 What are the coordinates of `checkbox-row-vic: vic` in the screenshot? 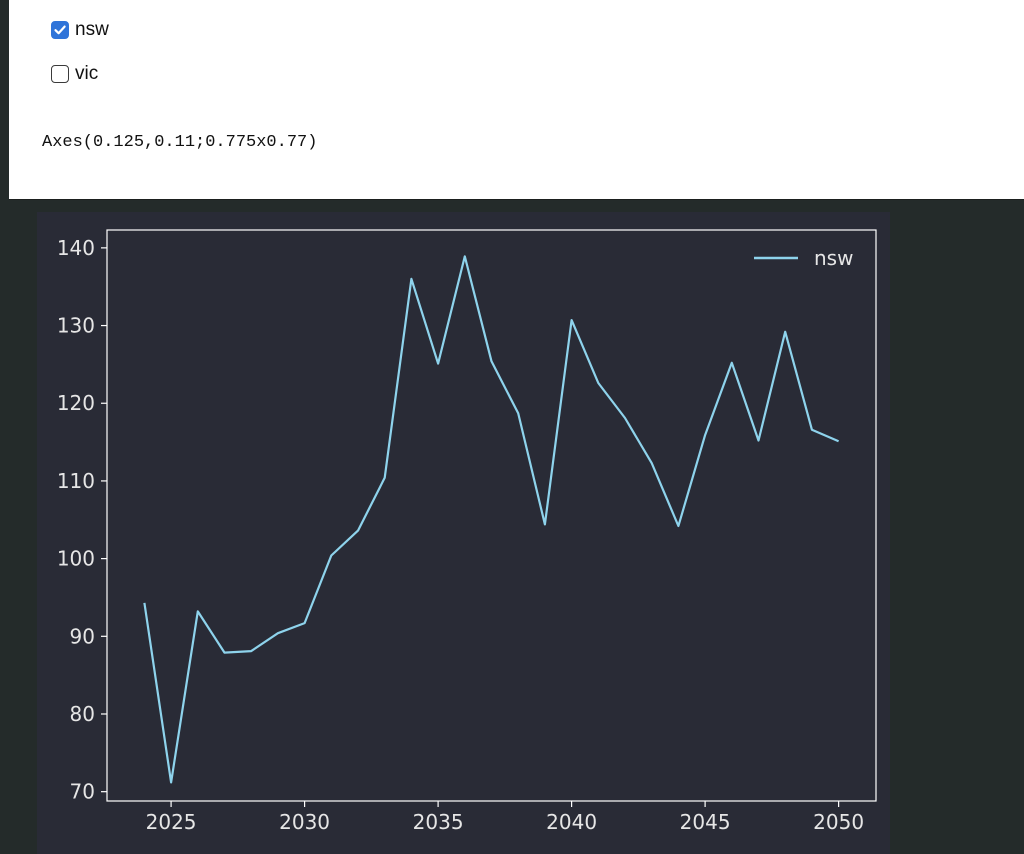 It's located at (74, 74).